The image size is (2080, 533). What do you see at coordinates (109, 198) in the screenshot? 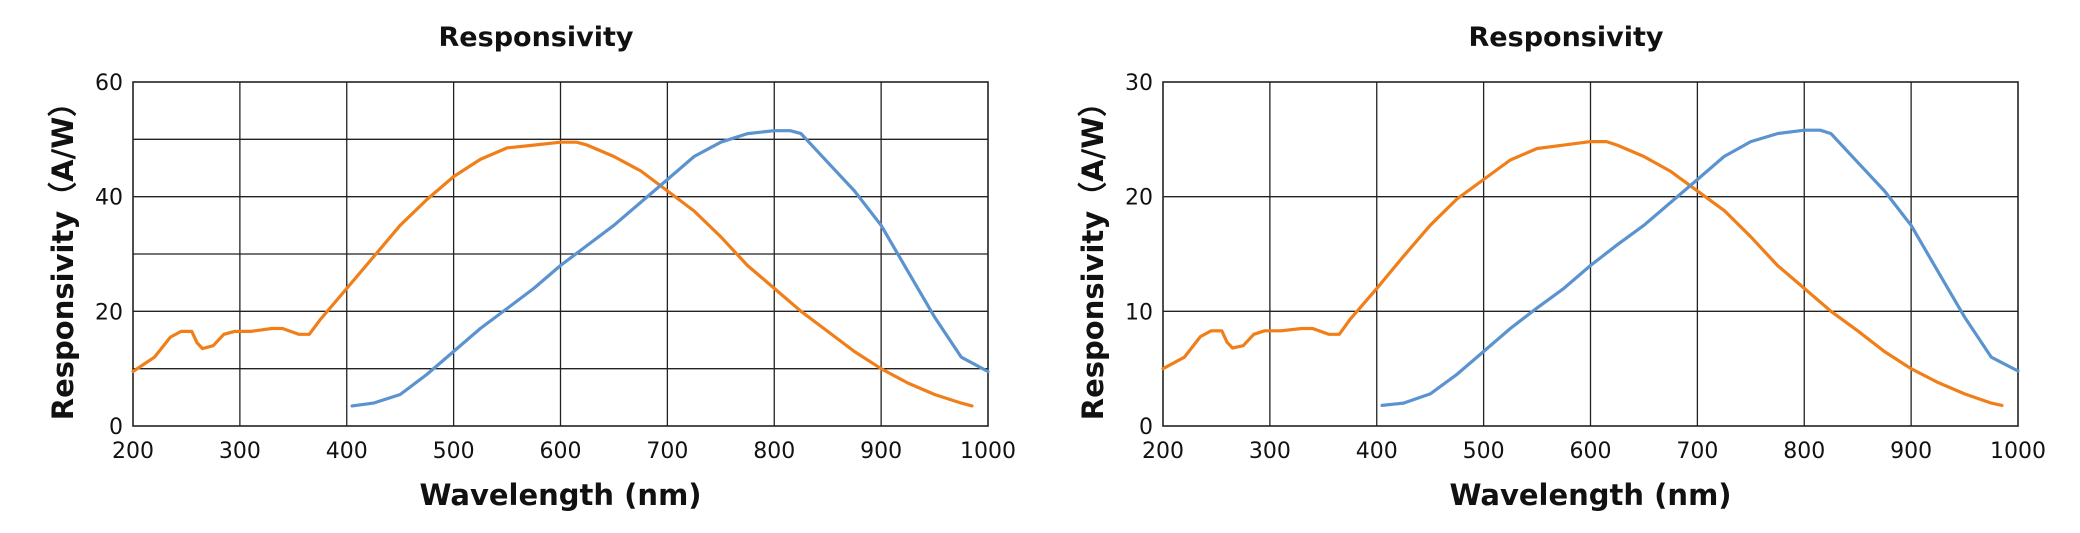
I see `y-tick-label: 40` at bounding box center [109, 198].